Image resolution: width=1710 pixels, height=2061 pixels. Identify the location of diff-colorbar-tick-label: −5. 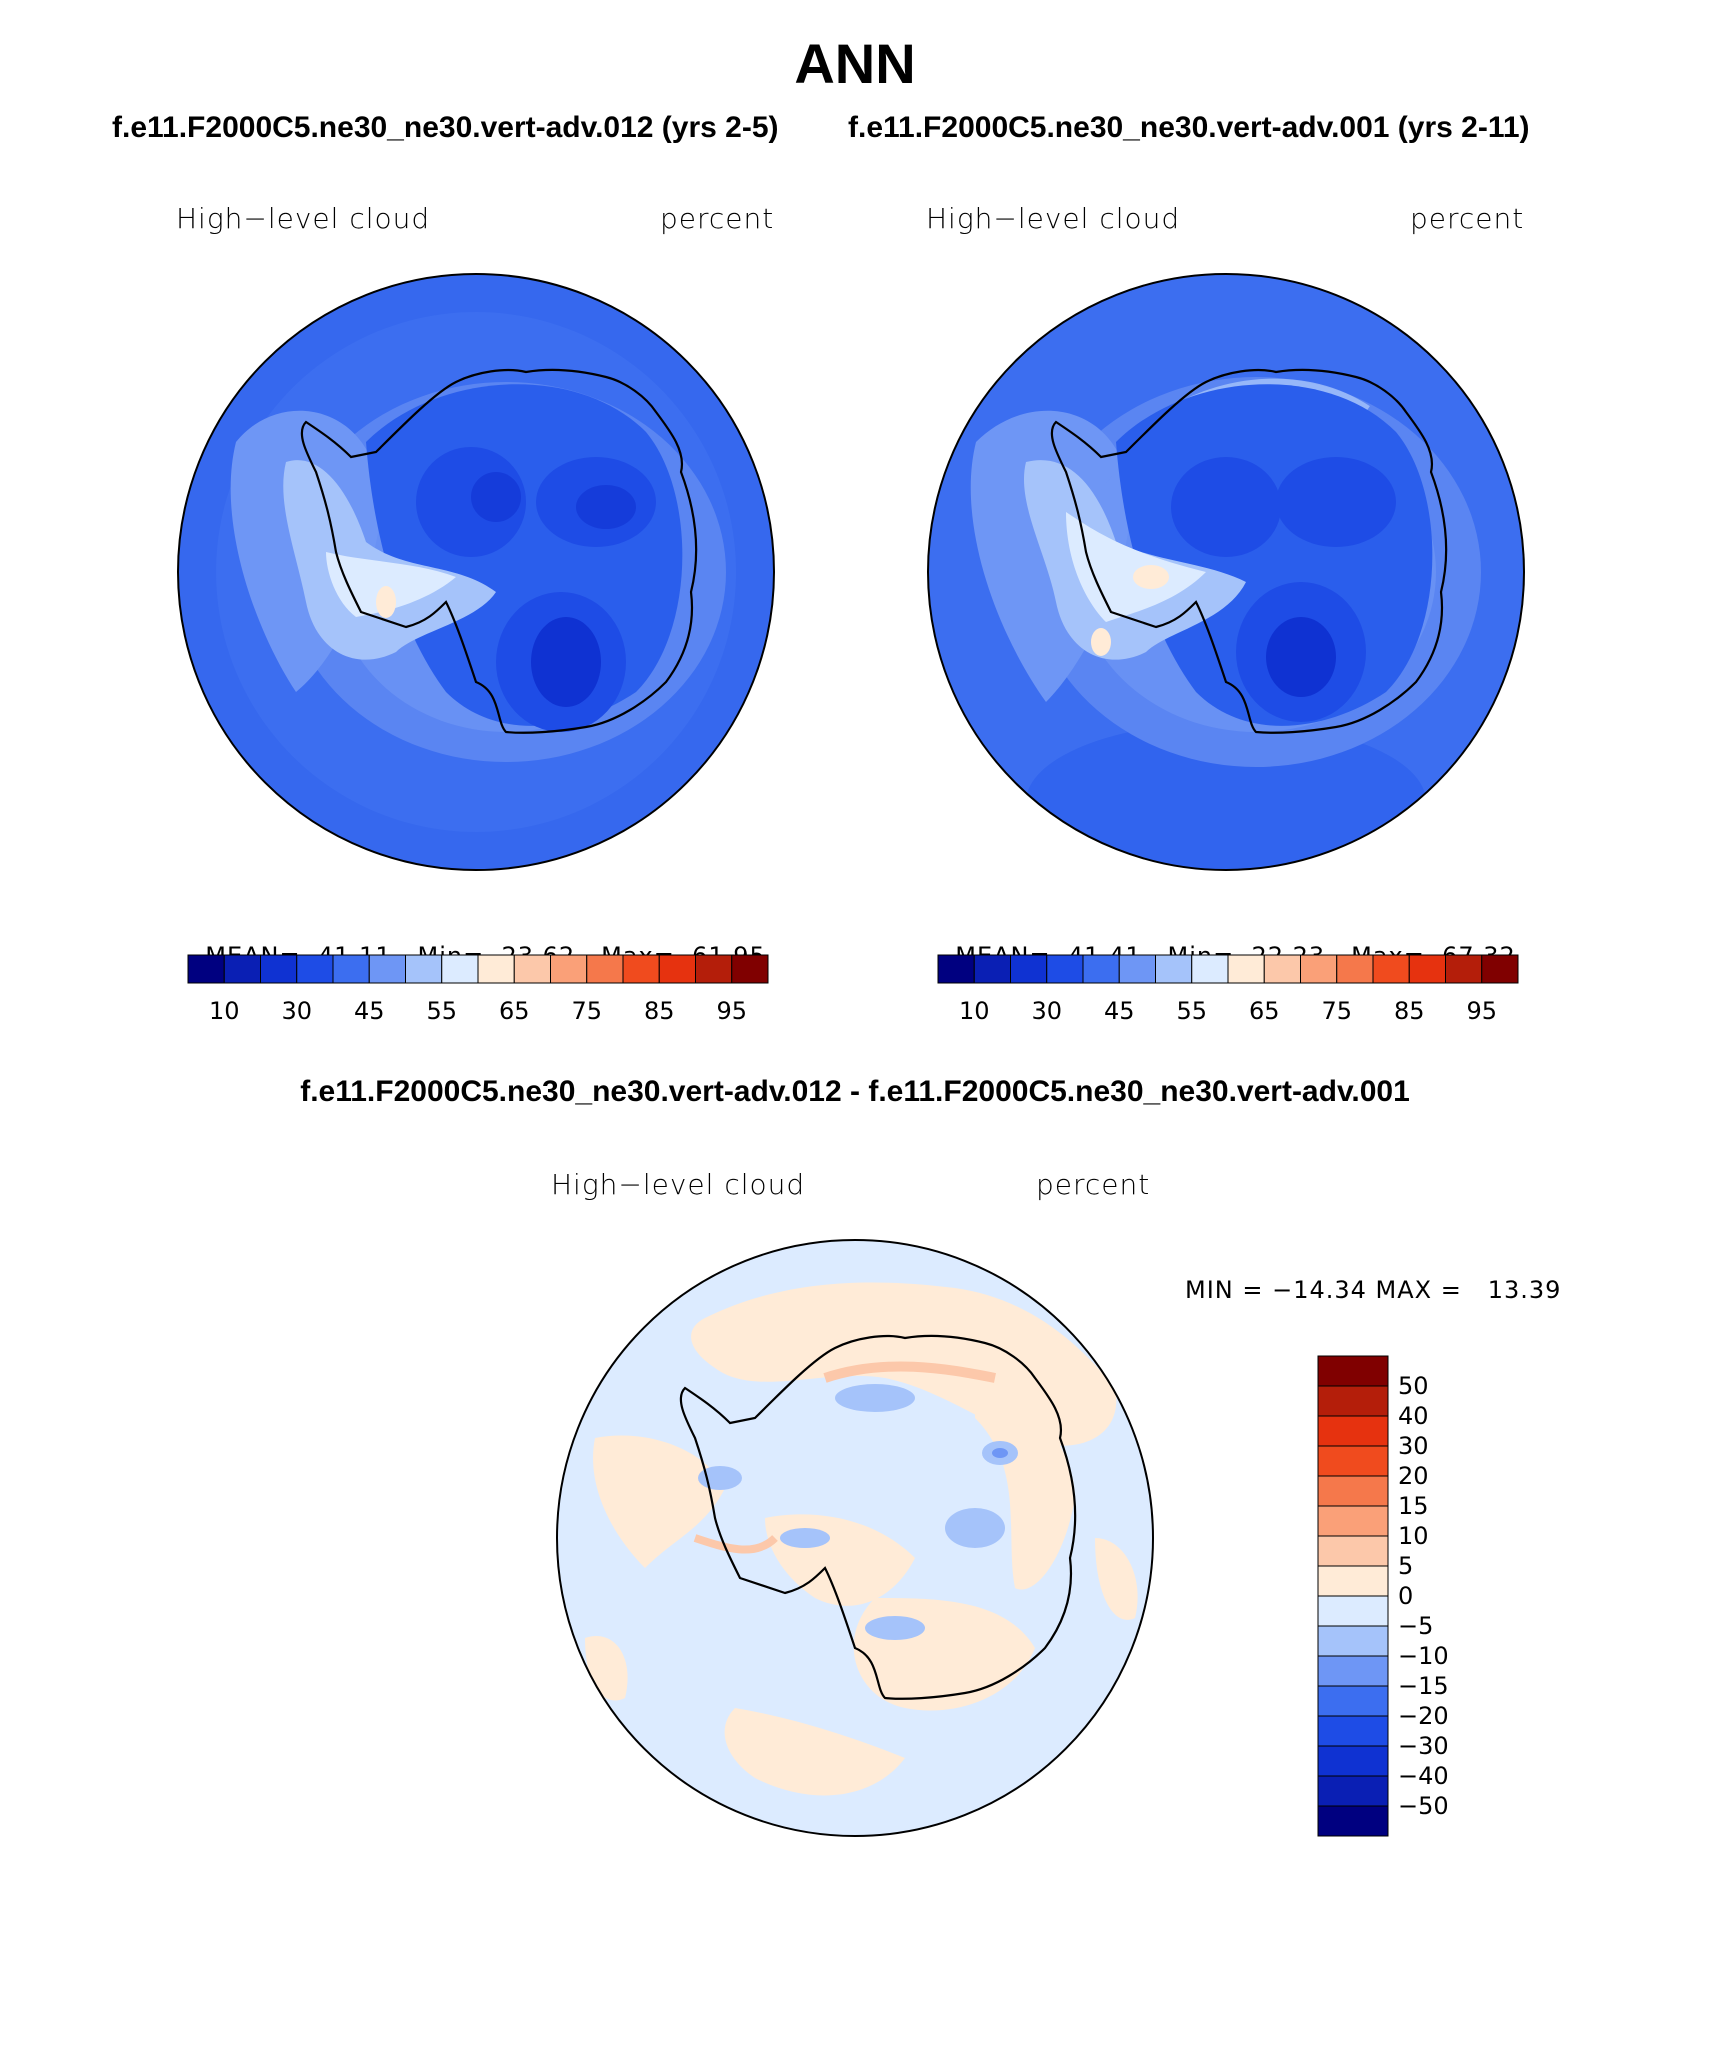
(1415, 1626).